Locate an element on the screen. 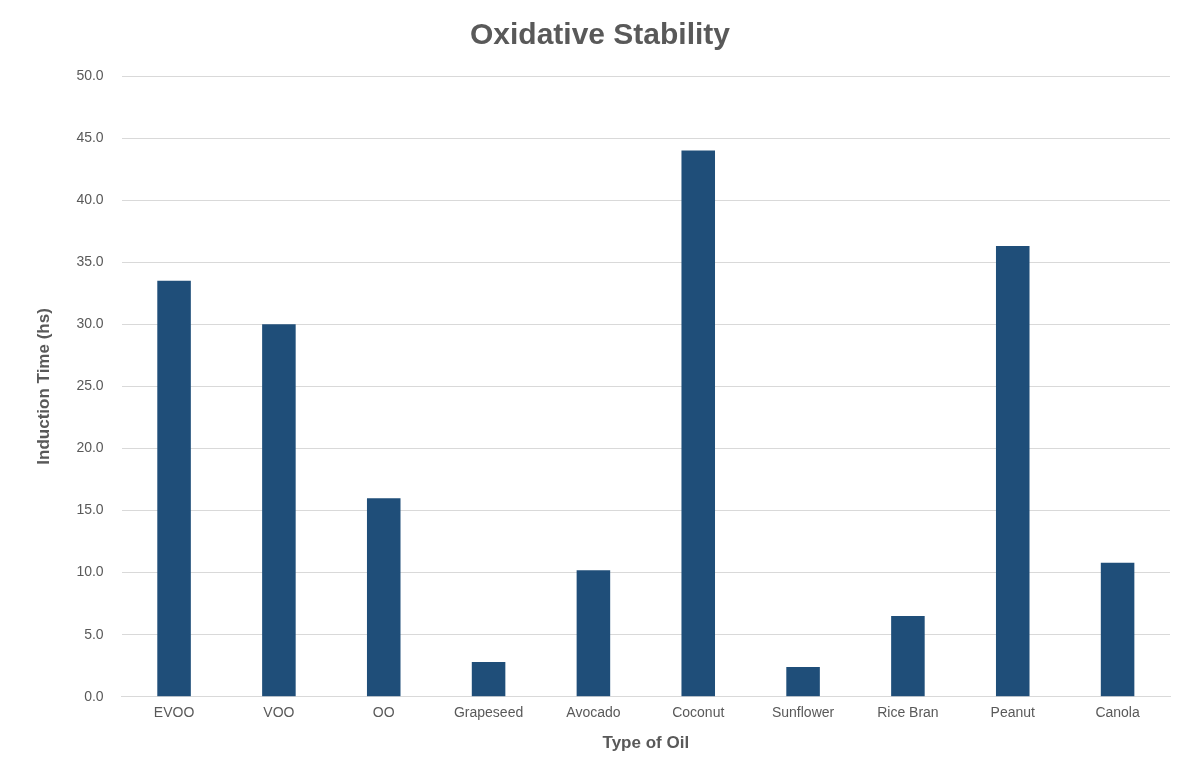 The height and width of the screenshot is (764, 1188). y-tick-label: 20.0 is located at coordinates (90, 447).